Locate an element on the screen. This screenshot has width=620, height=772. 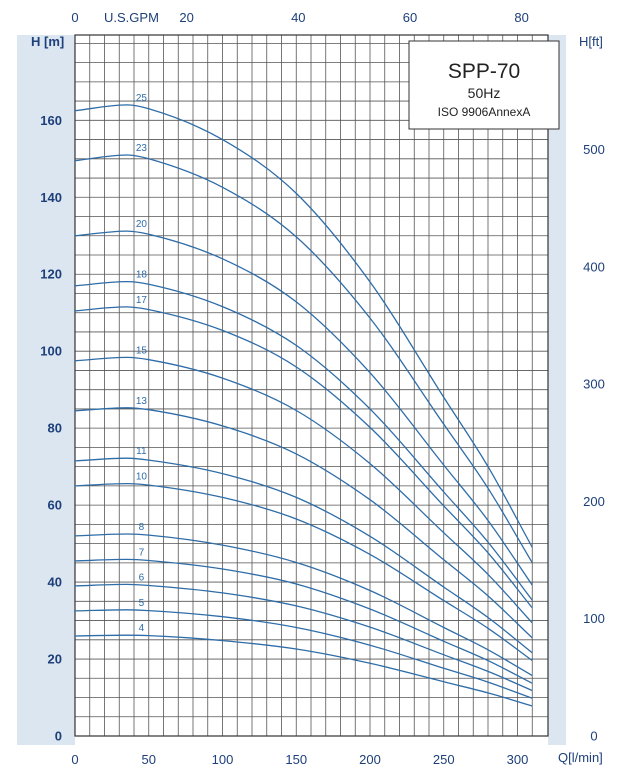
curve-labels: 25 23 20 18 17 15 13 11 10 8 7 6 5 4 is located at coordinates (142, 363).